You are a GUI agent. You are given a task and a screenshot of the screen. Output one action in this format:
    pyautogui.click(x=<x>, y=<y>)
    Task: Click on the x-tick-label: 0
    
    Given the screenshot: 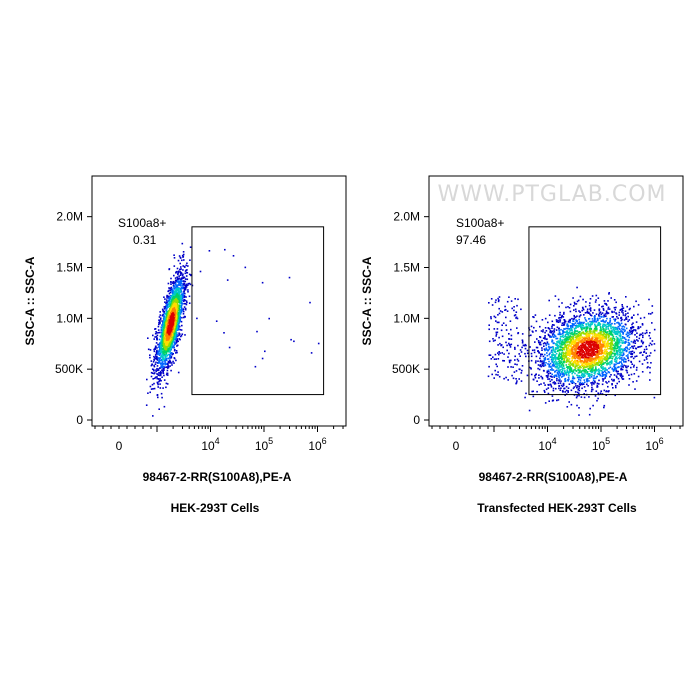 What is the action you would take?
    pyautogui.click(x=119, y=446)
    